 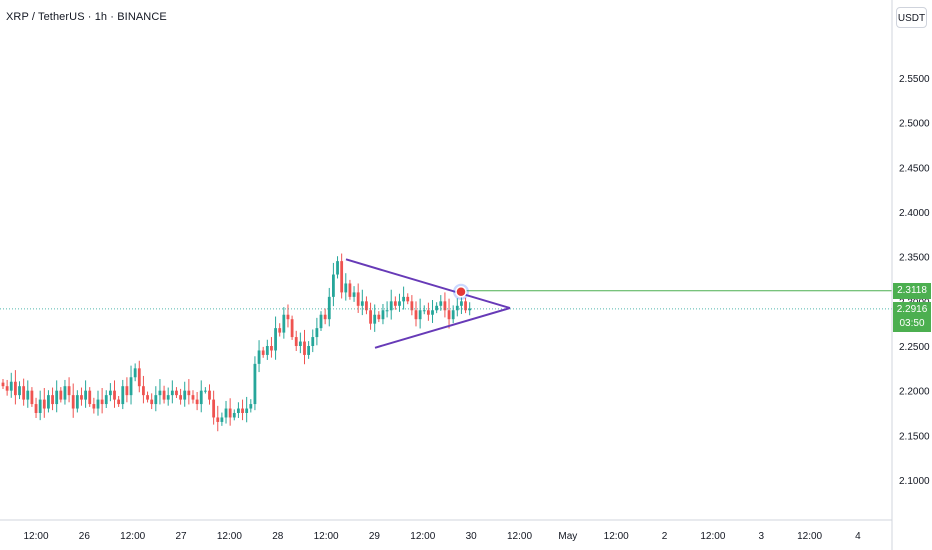 I want to click on time-tick-label: May, so click(x=567, y=536).